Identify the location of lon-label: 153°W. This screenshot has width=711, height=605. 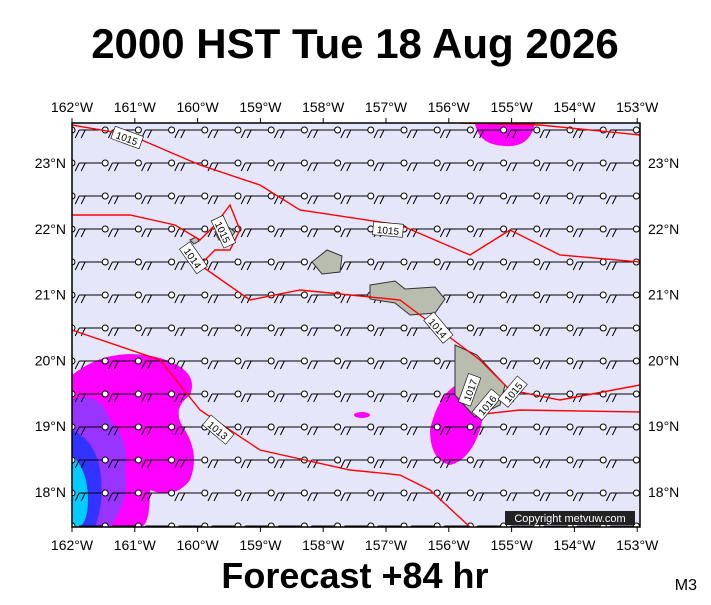
(637, 545).